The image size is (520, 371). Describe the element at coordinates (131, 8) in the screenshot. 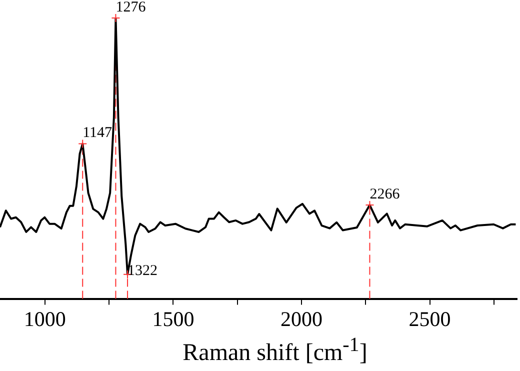

I see `annotation: 1276` at that location.